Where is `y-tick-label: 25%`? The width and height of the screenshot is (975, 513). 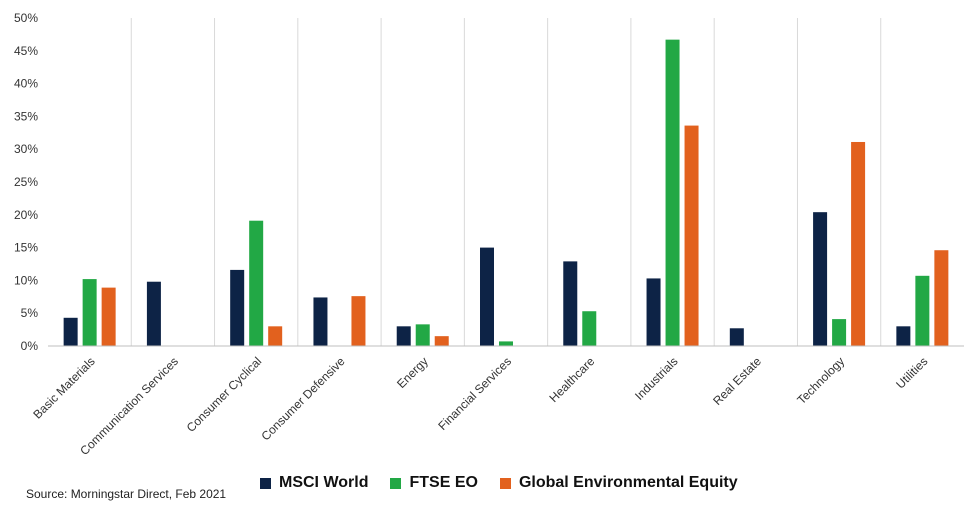 y-tick-label: 25% is located at coordinates (26, 182).